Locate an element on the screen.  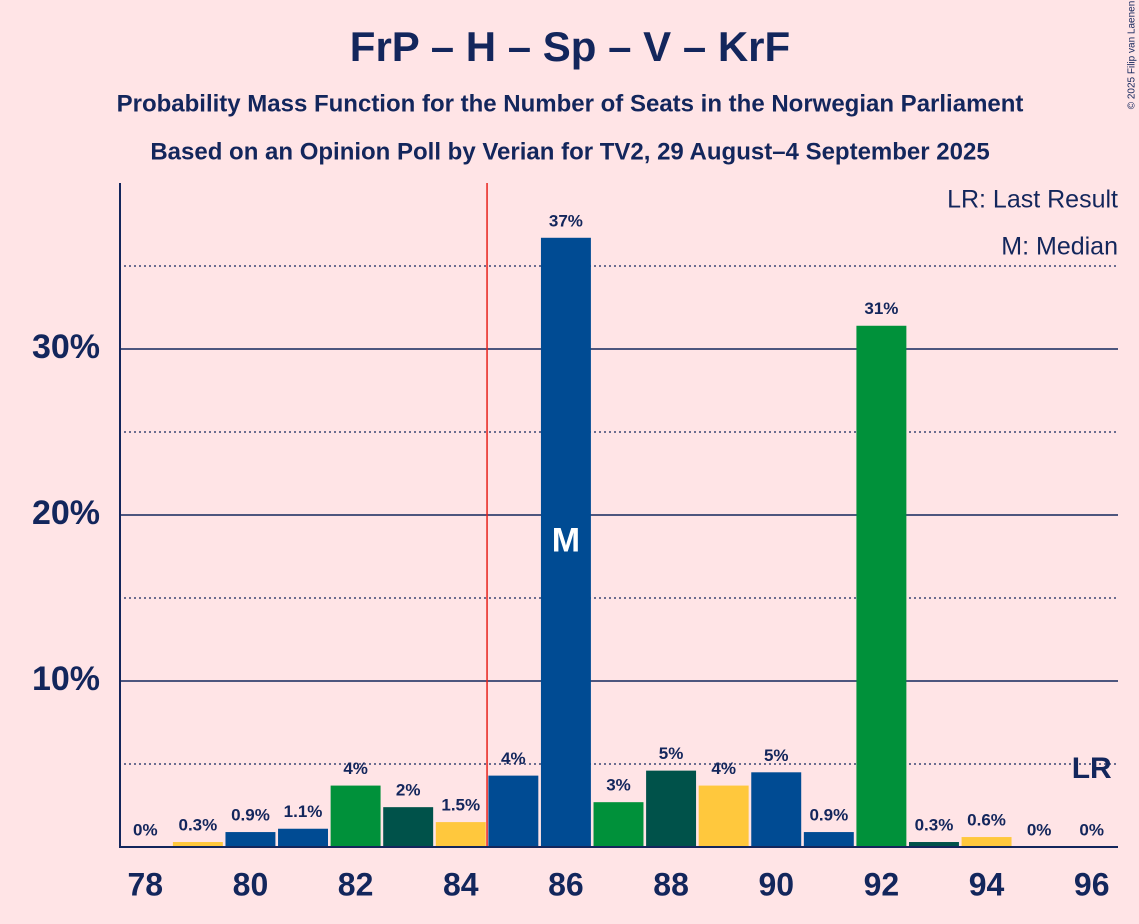
x-tick-label: 82 is located at coordinates (356, 884).